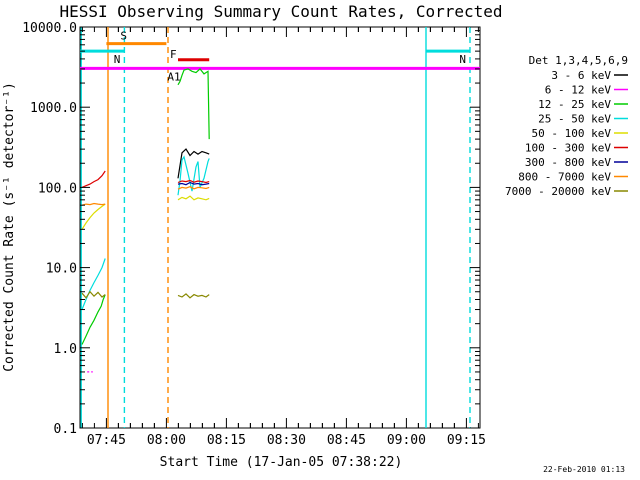  I want to click on y-axis-label: Corrected Count Rate (s⁻¹ detector⁻¹), so click(9, 227).